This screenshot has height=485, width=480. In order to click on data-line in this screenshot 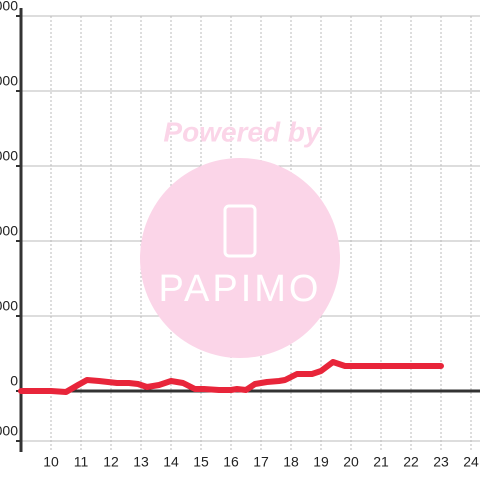, I will do `click(231, 377)`.